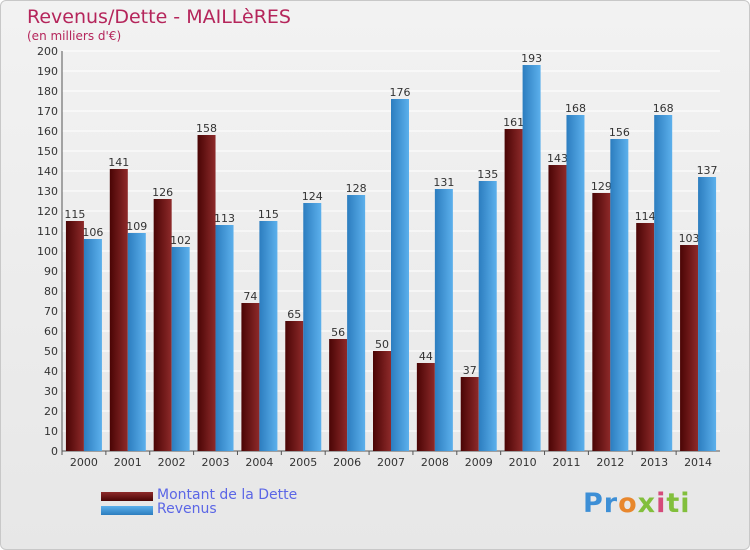 Image resolution: width=750 pixels, height=550 pixels. Describe the element at coordinates (47, 151) in the screenshot. I see `y-tick-label: 150` at that location.